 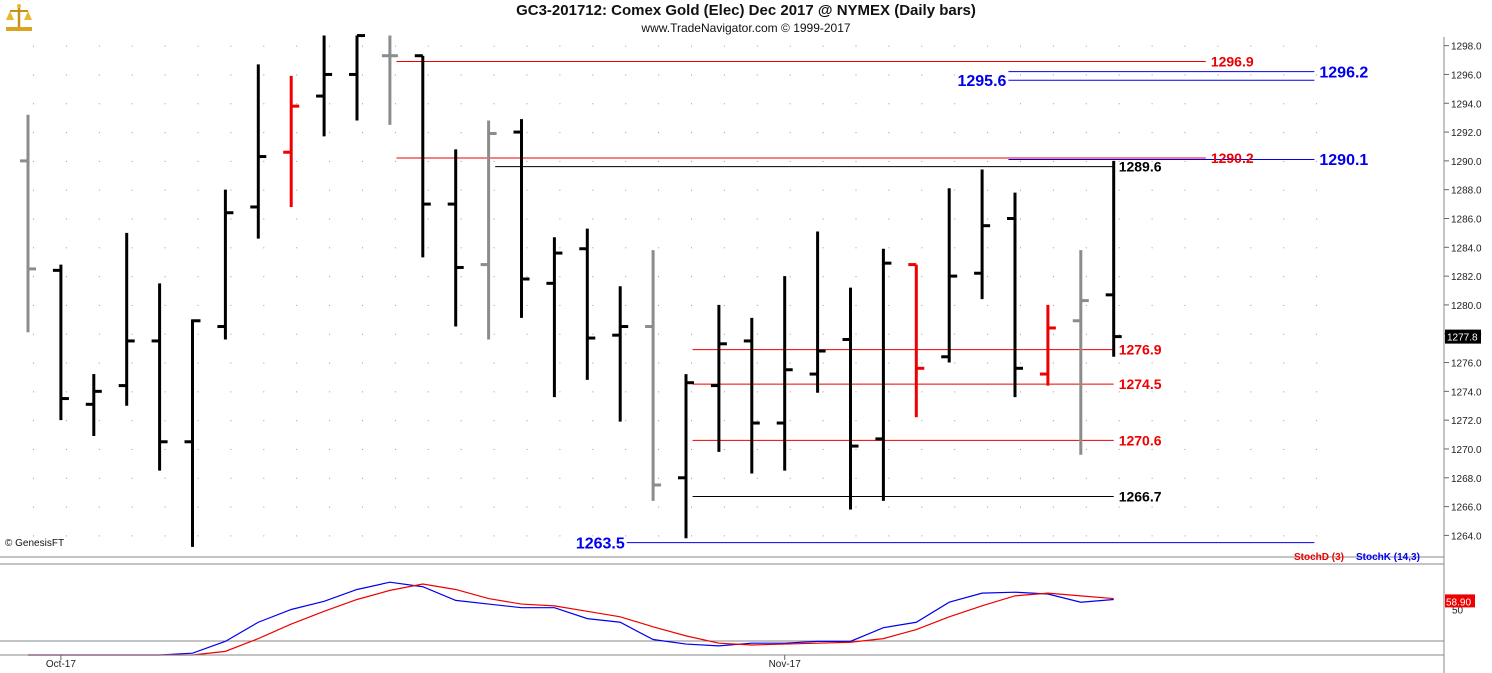 I want to click on y-tick-label: 1296.0, so click(x=1466, y=75).